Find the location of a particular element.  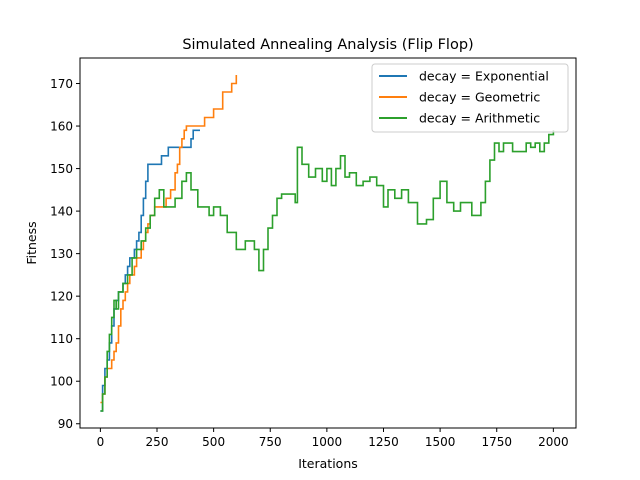

x-axis-ticks: 0 250 500 750 1000 1250 1500 1750 2000 is located at coordinates (333, 438).